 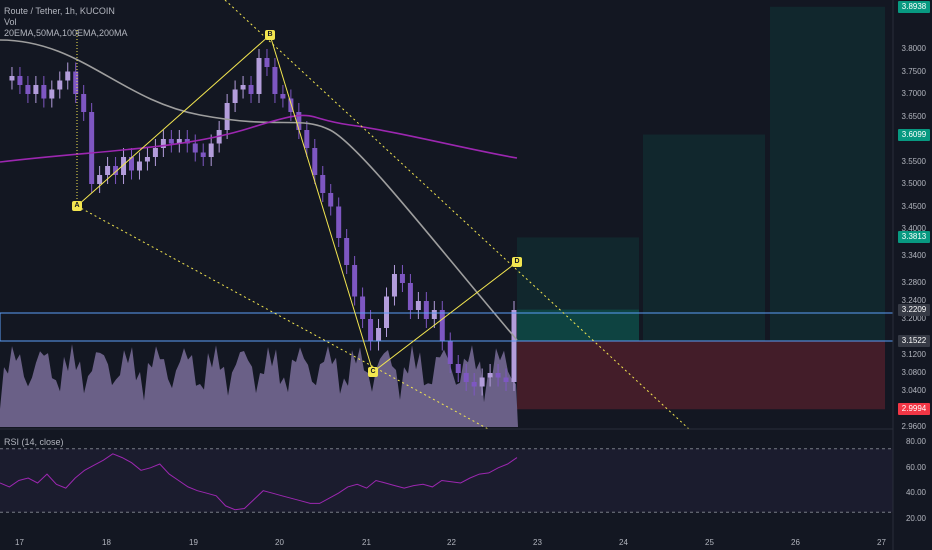 I want to click on time-axis-label: 20, so click(x=279, y=542).